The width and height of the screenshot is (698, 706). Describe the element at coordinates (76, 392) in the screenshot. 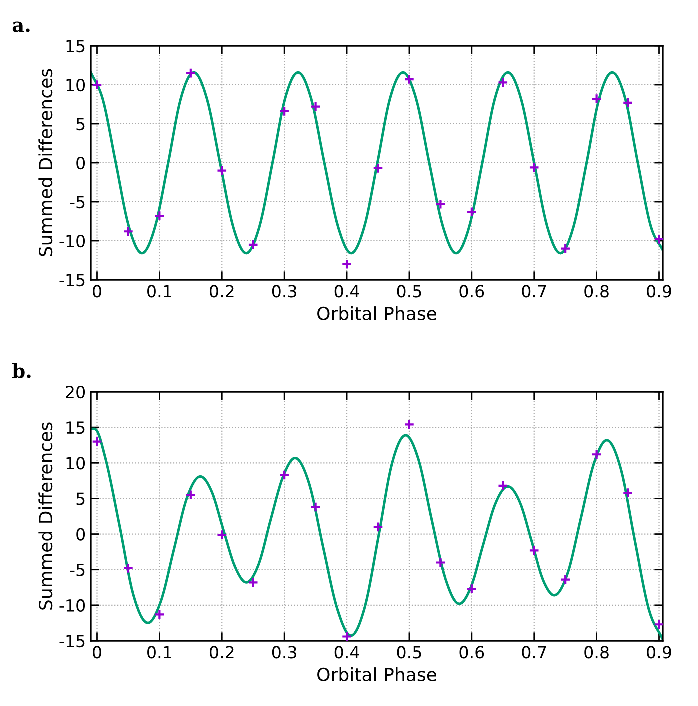

I see `y-tick-label: 20` at that location.